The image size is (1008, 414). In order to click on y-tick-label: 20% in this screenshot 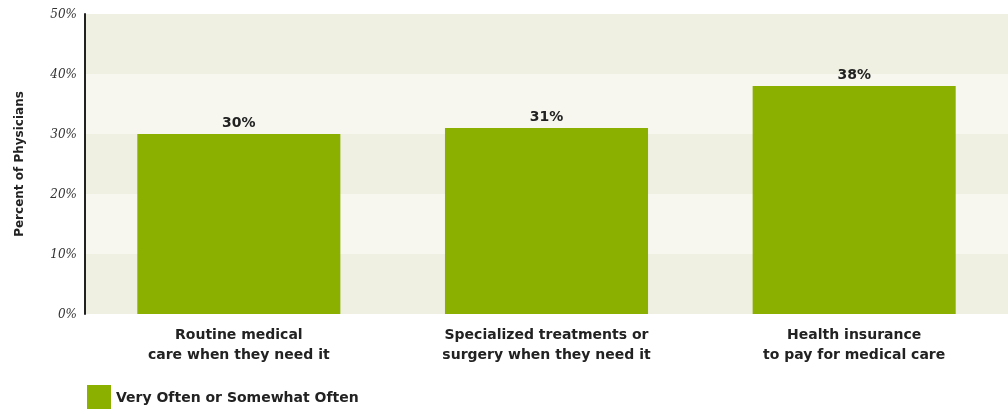, I will do `click(63, 194)`.